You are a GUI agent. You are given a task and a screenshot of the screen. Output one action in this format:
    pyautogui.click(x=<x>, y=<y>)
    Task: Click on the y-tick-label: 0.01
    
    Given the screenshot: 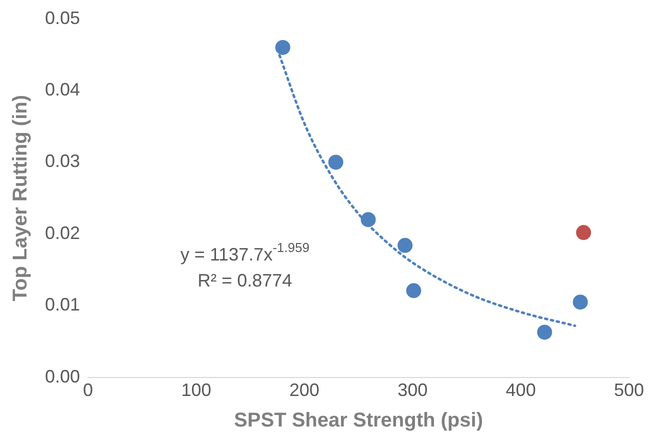 What is the action you would take?
    pyautogui.click(x=62, y=304)
    